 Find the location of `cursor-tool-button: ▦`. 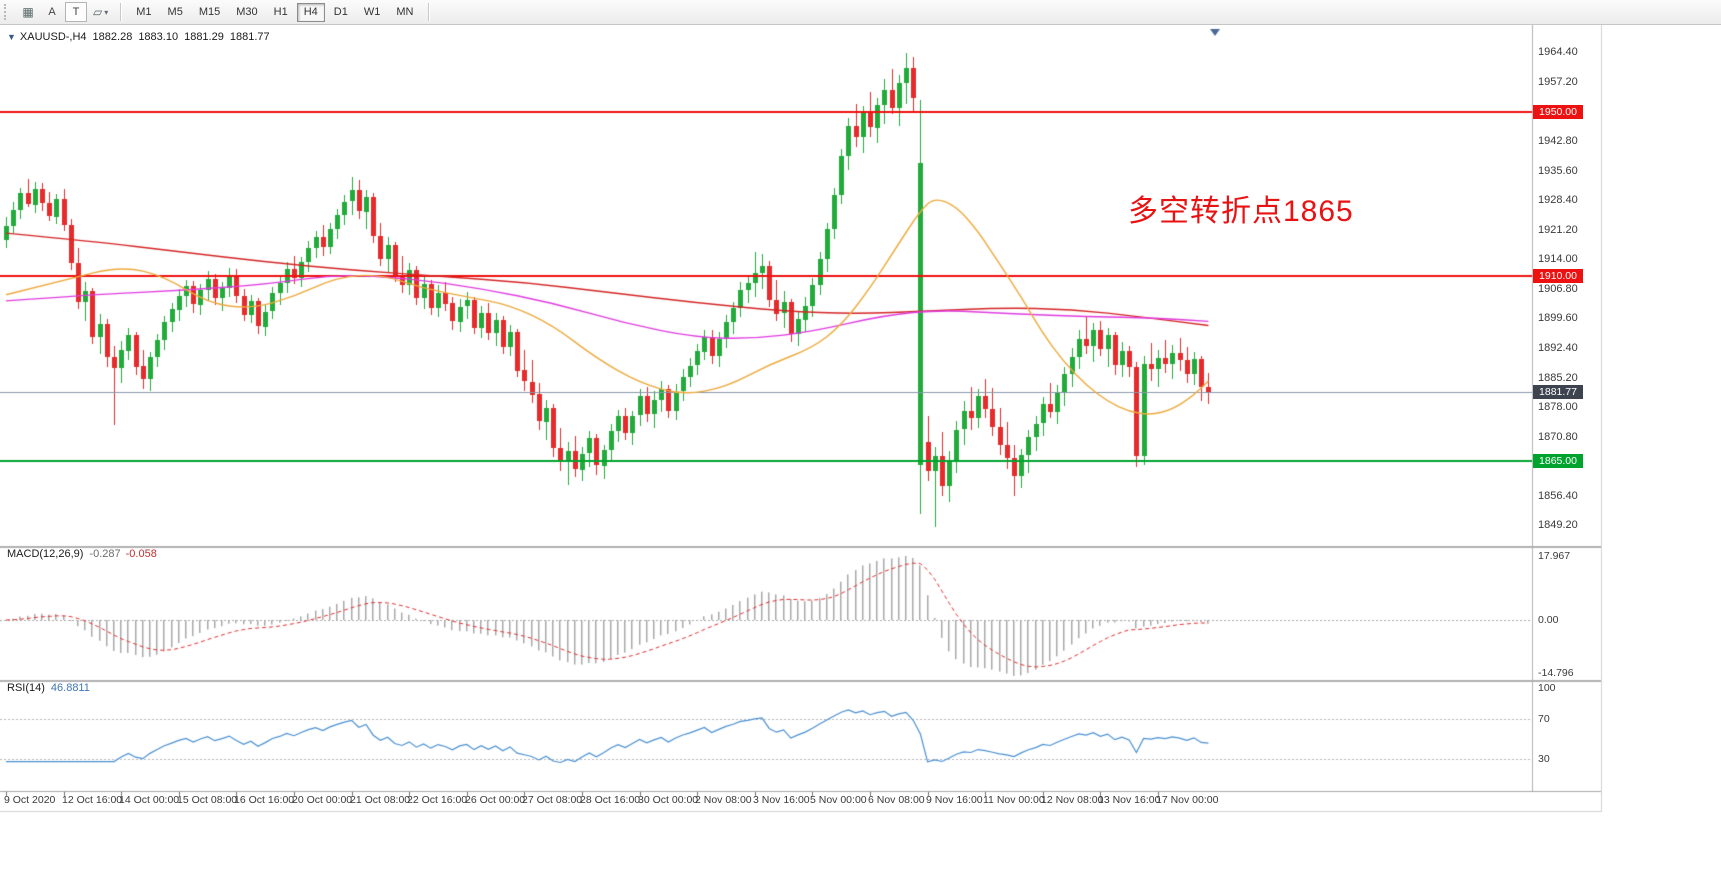

cursor-tool-button: ▦ is located at coordinates (28, 12).